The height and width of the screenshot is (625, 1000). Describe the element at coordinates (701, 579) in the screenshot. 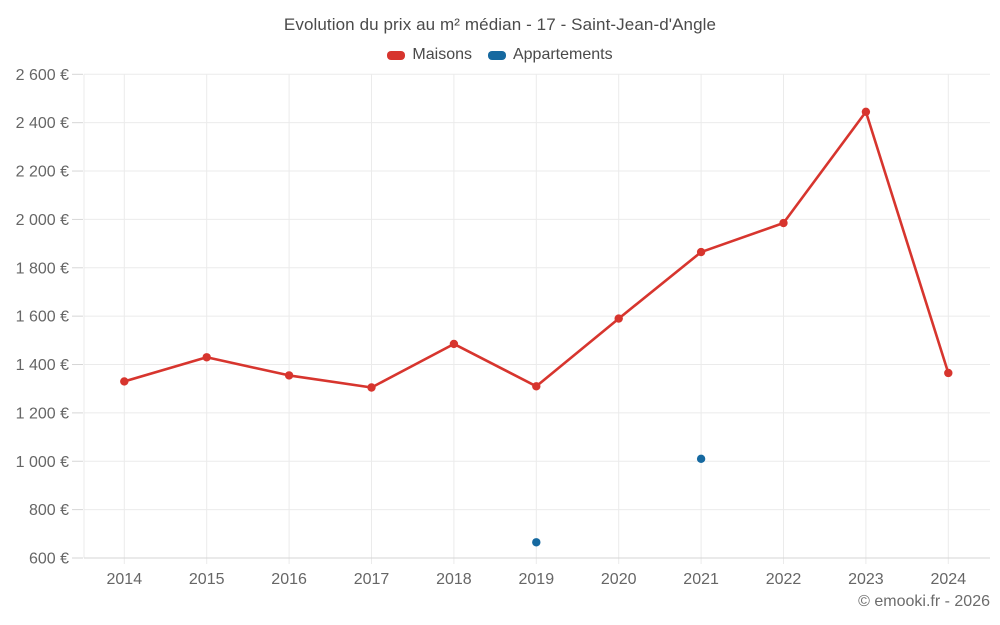

I see `x-tick-label: 2021` at that location.